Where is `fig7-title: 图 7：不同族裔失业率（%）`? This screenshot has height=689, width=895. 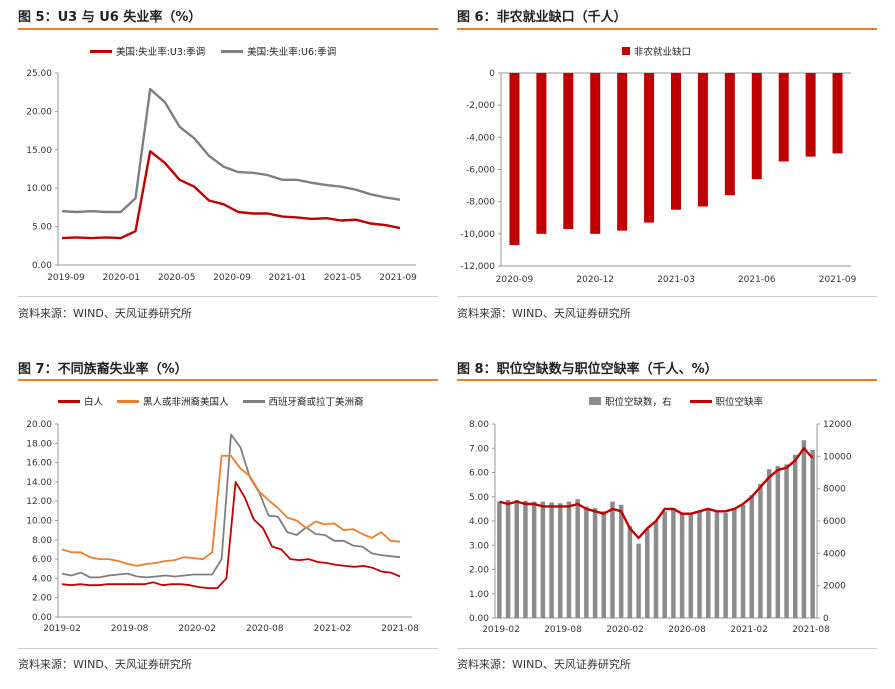
fig7-title: 图 7：不同族裔失业率（%） is located at coordinates (103, 369).